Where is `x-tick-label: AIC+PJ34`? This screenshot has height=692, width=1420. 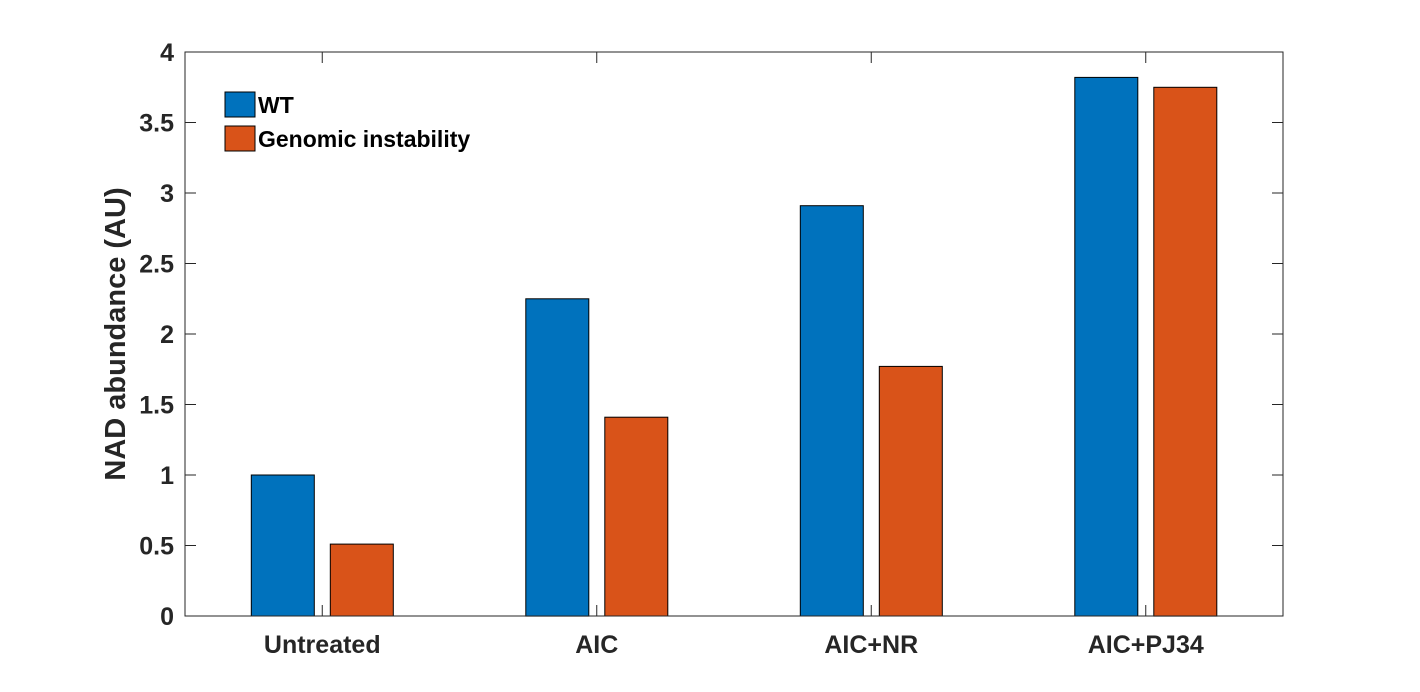
x-tick-label: AIC+PJ34 is located at coordinates (1146, 645).